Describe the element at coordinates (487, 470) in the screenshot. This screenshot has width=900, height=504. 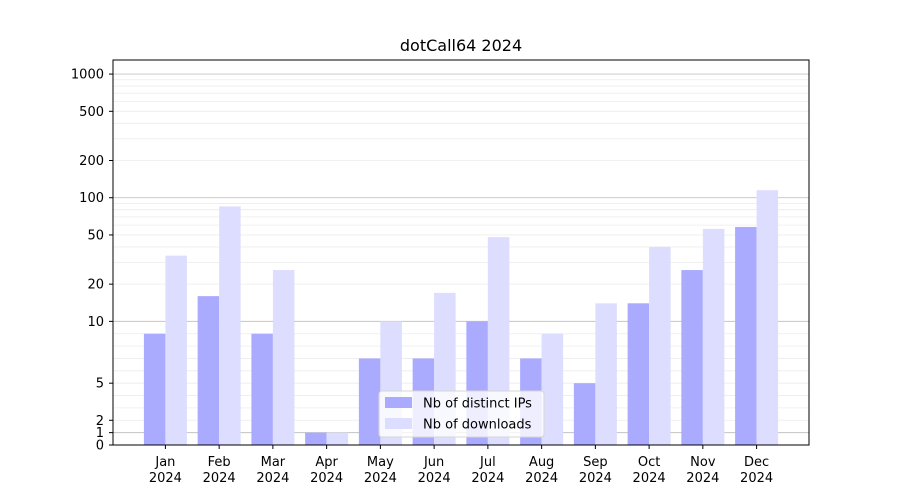
I see `x-tick-label: Jul 2024` at that location.